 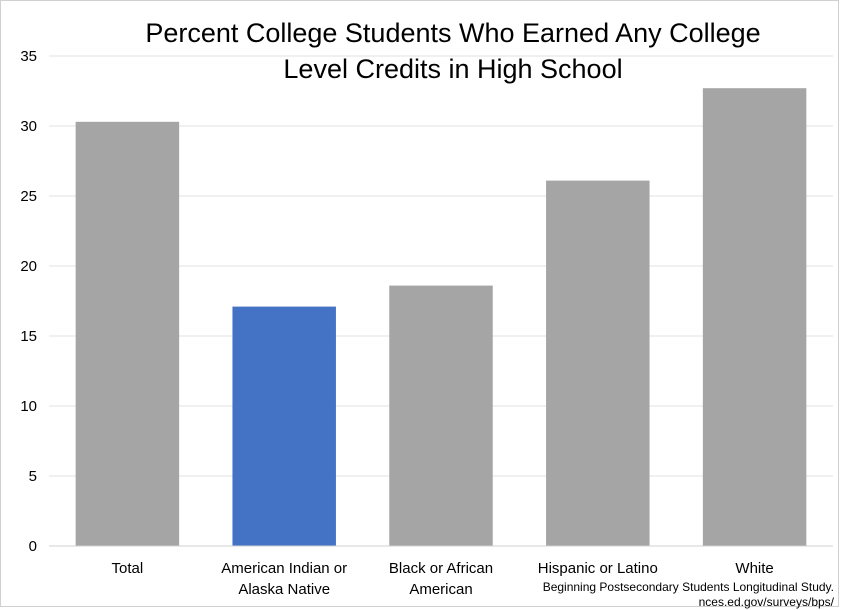 What do you see at coordinates (28, 301) in the screenshot?
I see `y-axis-ticks: 0 5 10 15 20 25 30 35` at bounding box center [28, 301].